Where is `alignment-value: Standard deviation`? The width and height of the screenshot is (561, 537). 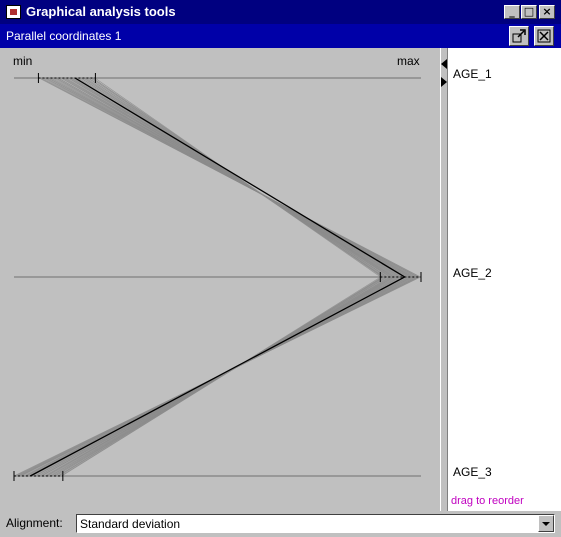
alignment-value: Standard deviation is located at coordinates (130, 524).